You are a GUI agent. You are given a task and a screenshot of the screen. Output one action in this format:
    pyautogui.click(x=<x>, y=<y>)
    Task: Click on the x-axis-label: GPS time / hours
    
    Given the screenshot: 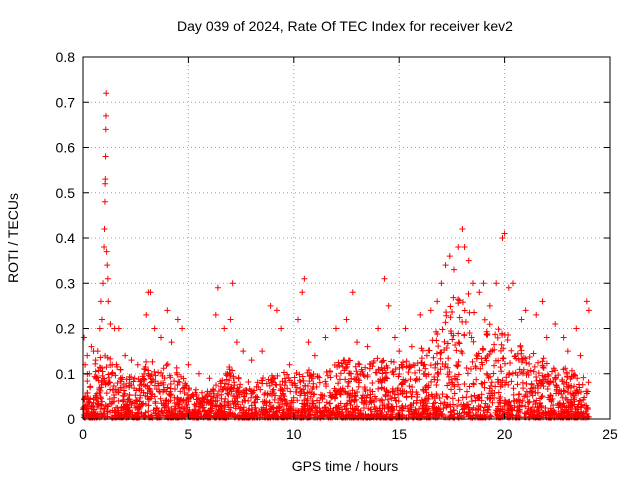 What is the action you would take?
    pyautogui.click(x=345, y=466)
    